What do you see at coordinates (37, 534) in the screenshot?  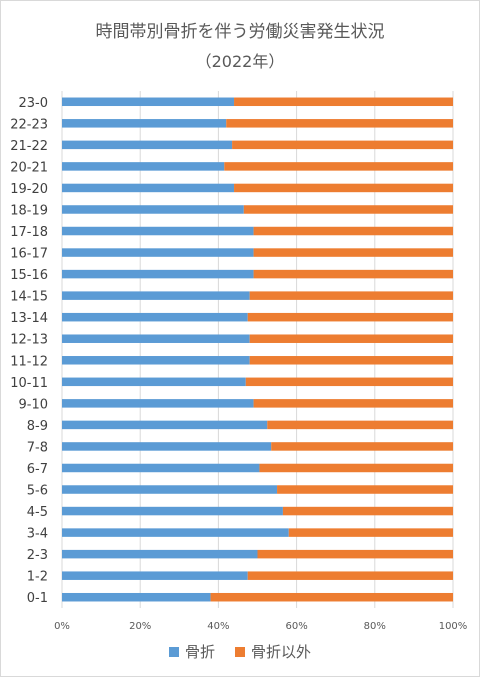 I see `y-tick-label-3-4: 3-4` at bounding box center [37, 534].